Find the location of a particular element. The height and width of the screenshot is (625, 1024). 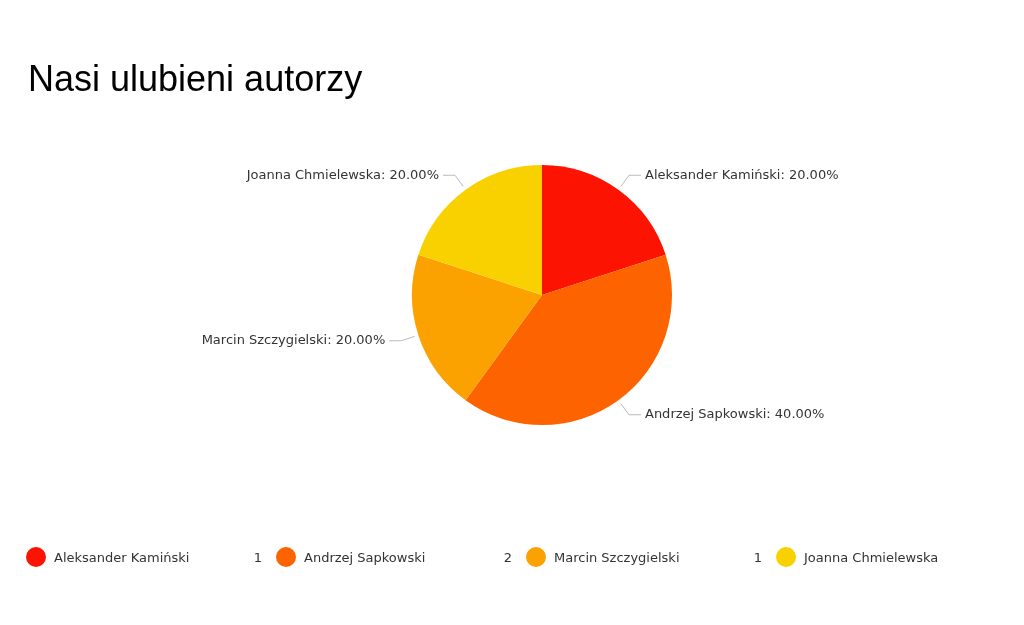

data-label: Andrzej Sapkowski: 40.00% is located at coordinates (734, 414).